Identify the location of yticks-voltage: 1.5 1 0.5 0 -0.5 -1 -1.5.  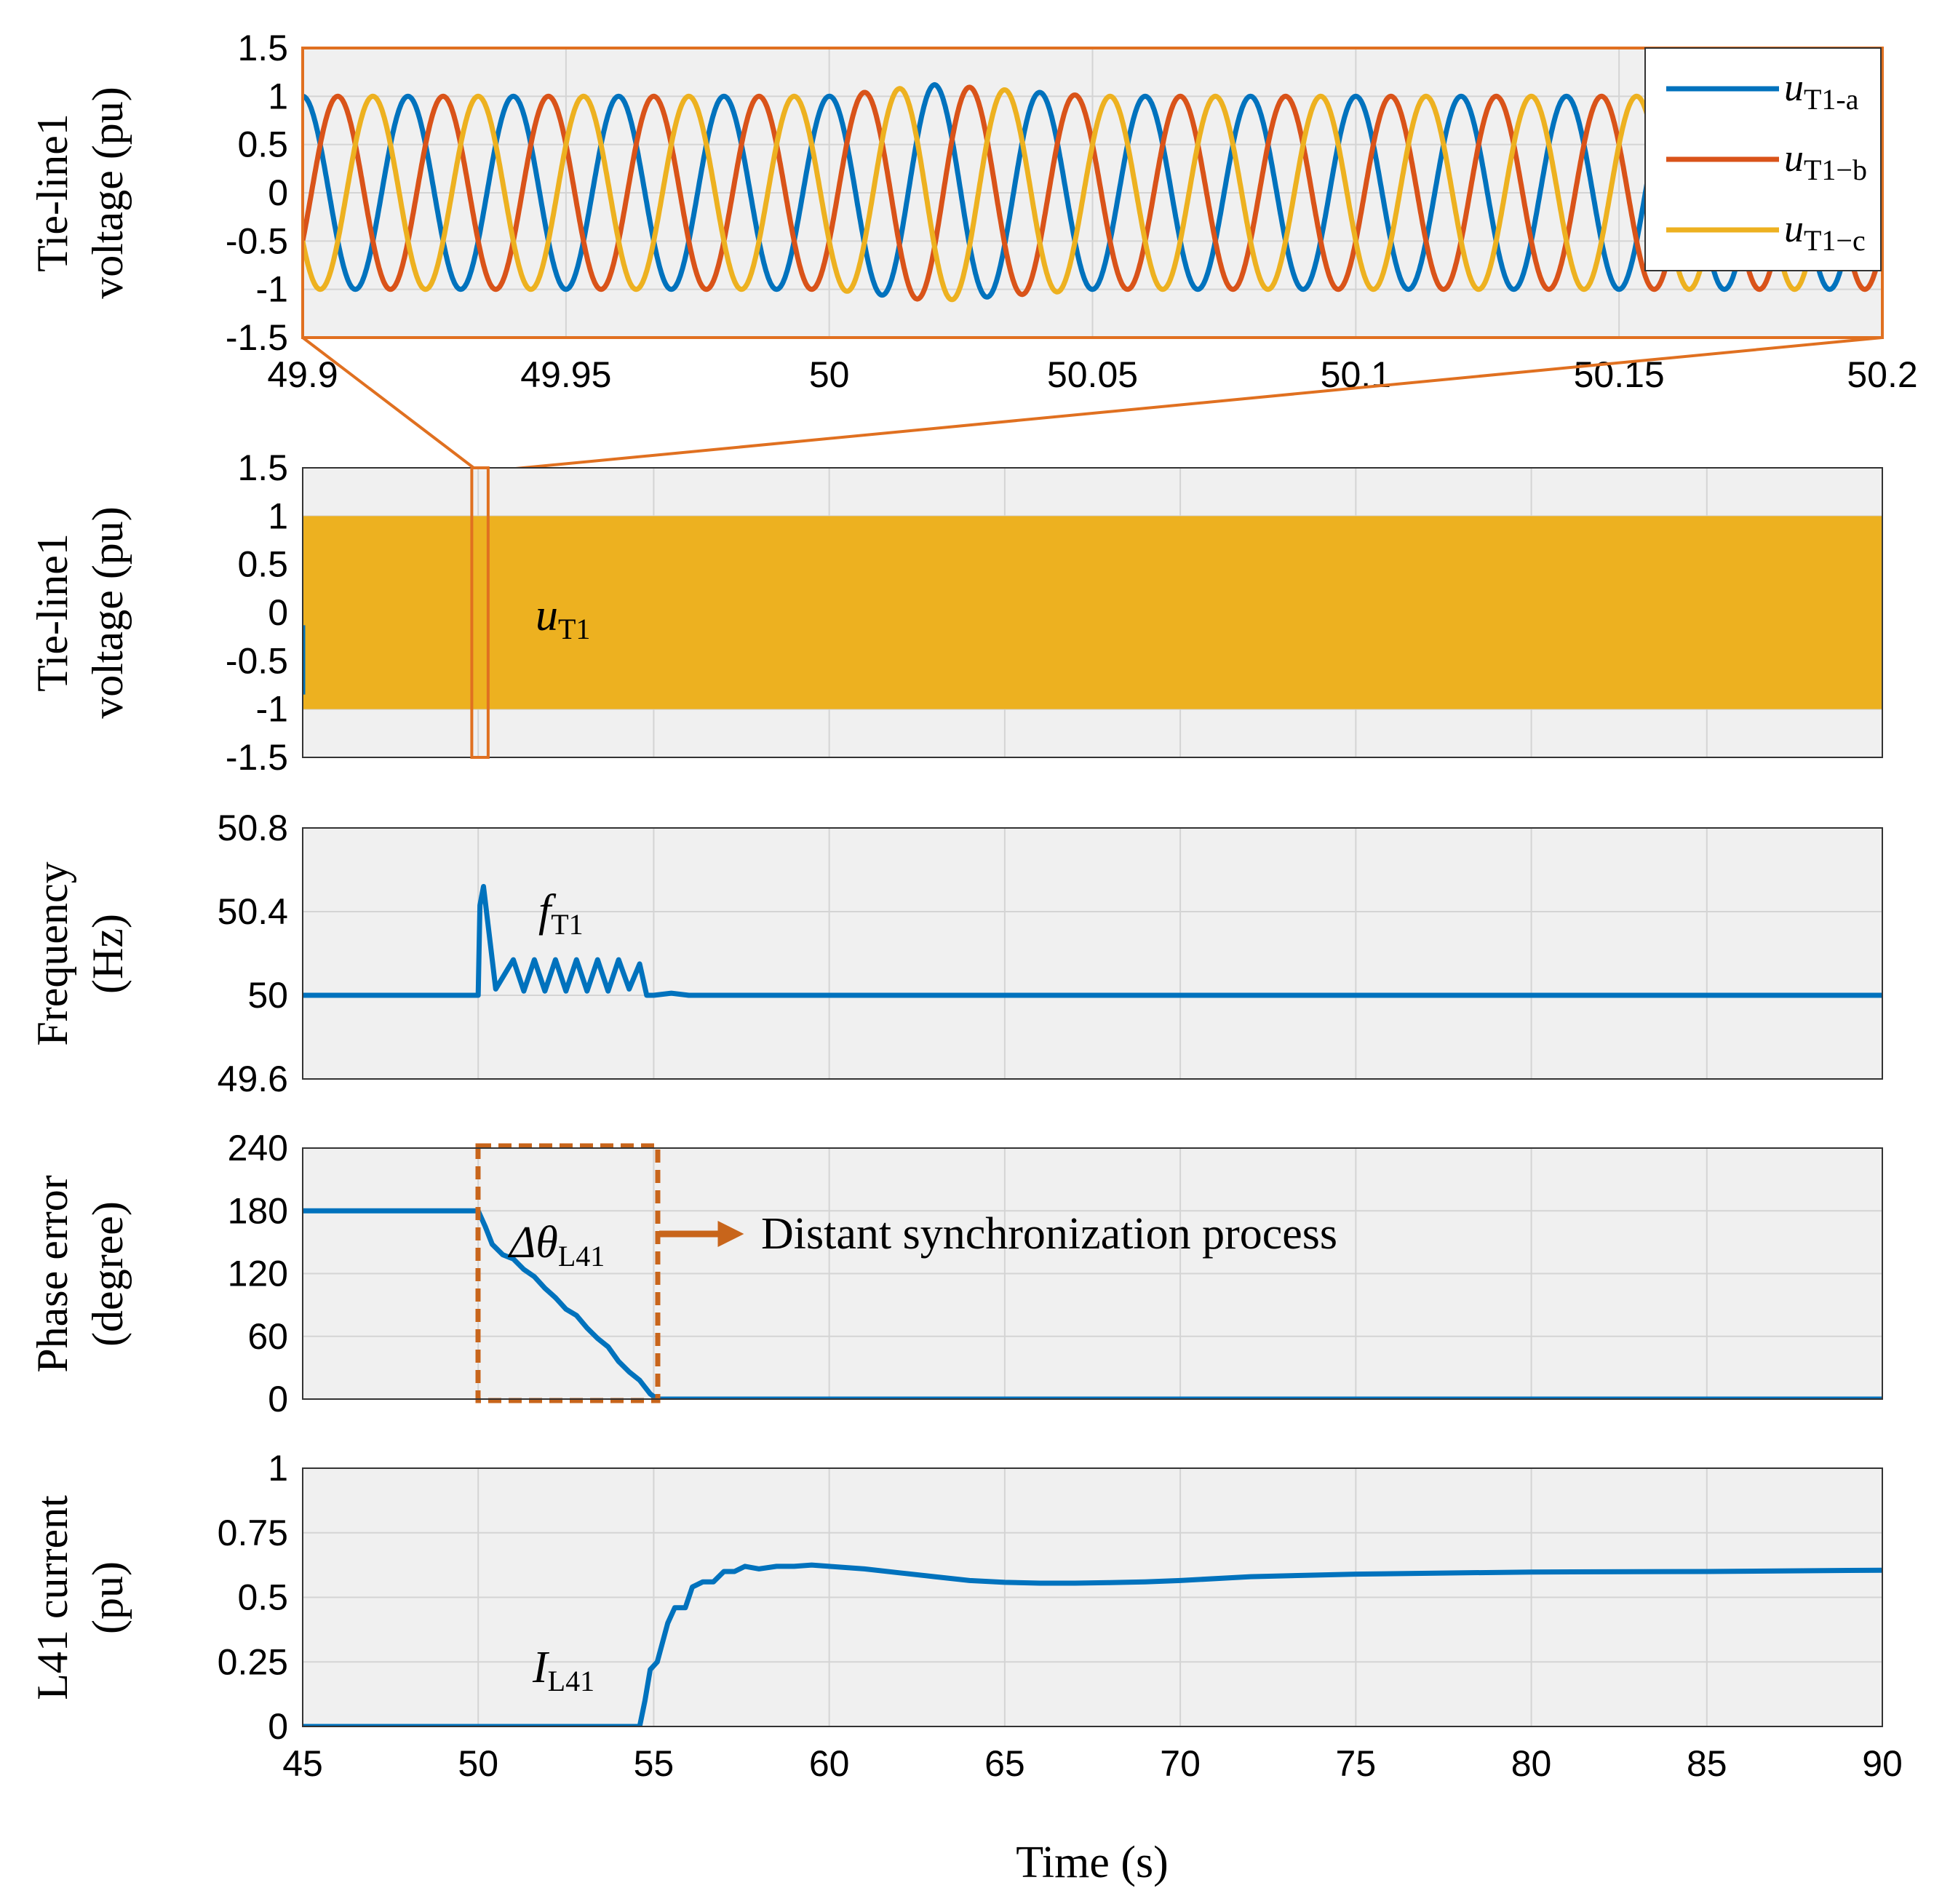
(257, 612).